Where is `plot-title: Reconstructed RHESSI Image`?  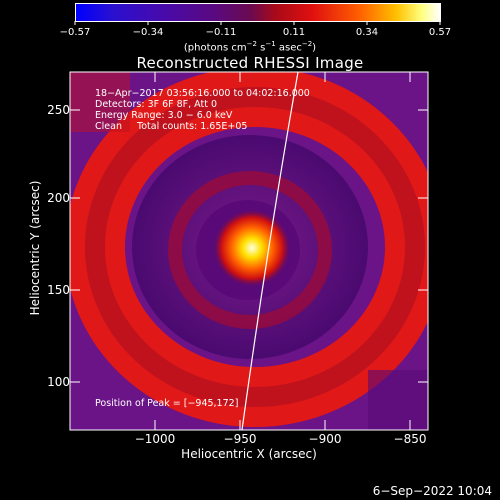
plot-title: Reconstructed RHESSI Image is located at coordinates (250, 63).